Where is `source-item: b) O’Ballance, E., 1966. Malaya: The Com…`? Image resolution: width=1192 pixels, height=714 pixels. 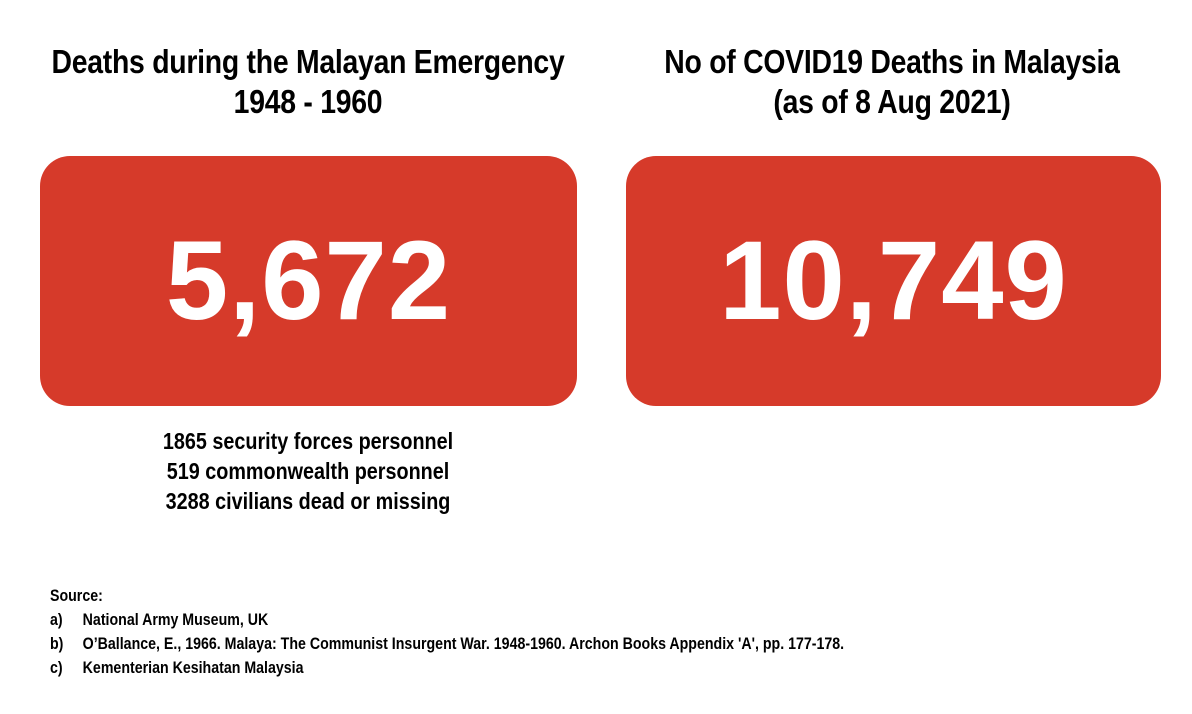 source-item: b) O’Ballance, E., 1966. Malaya: The Com… is located at coordinates (557, 644).